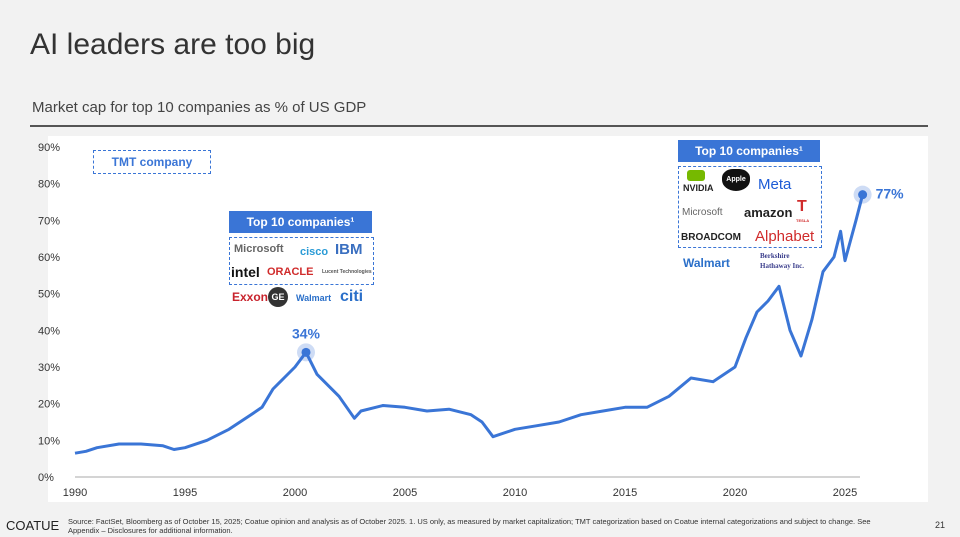  Describe the element at coordinates (736, 180) in the screenshot. I see `logo-apple: Apple` at that location.